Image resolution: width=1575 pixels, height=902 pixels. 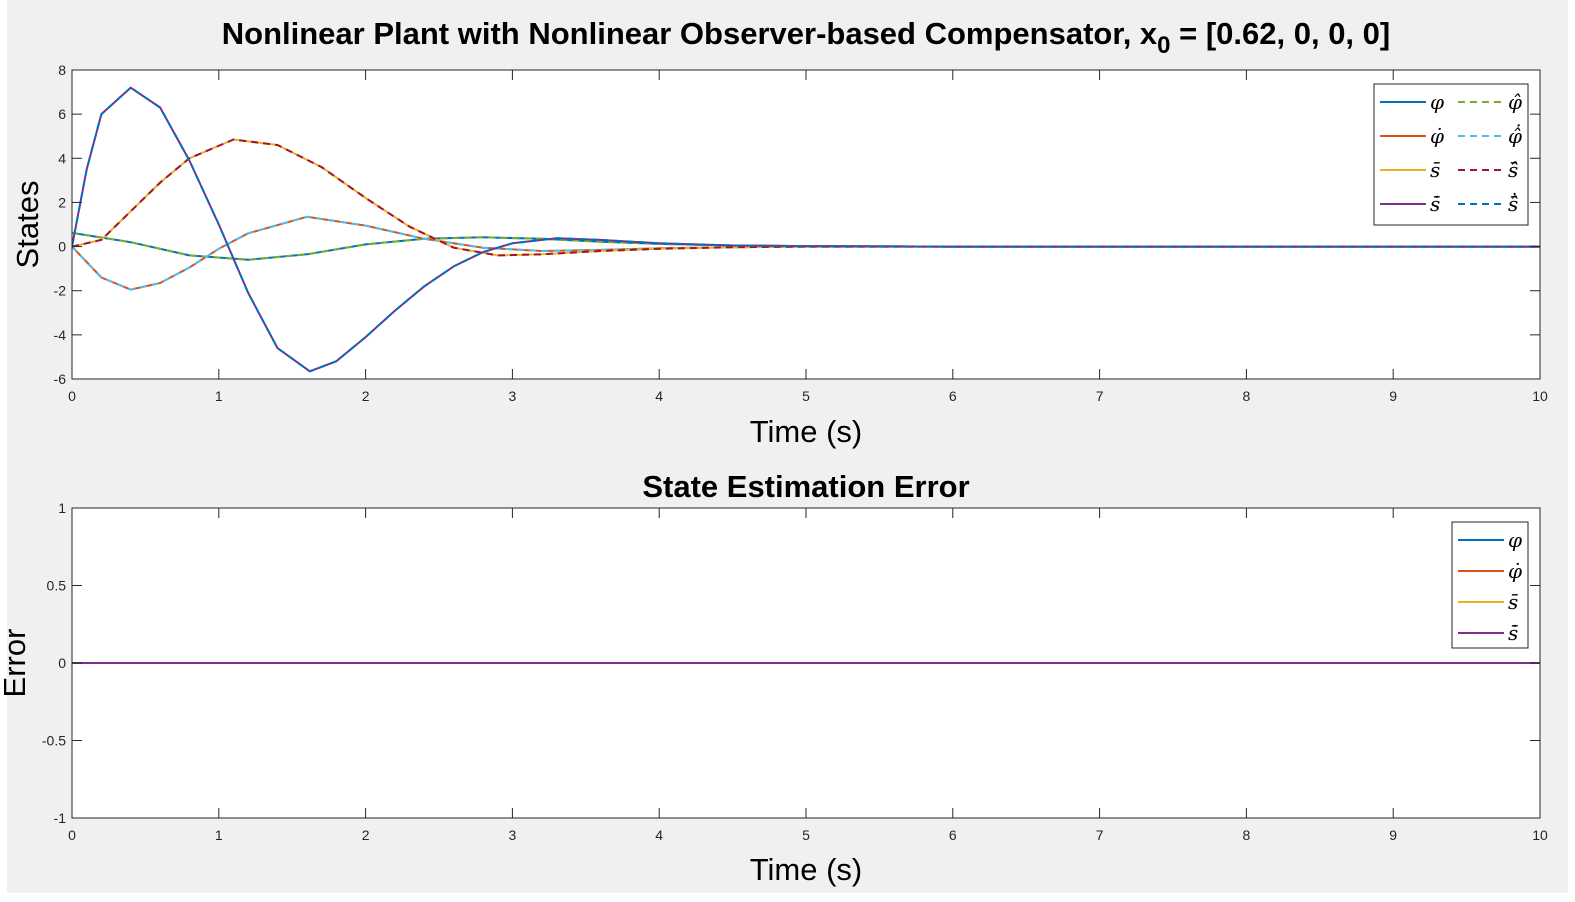 What do you see at coordinates (60, 291) in the screenshot?
I see `y-tick-label: -2` at bounding box center [60, 291].